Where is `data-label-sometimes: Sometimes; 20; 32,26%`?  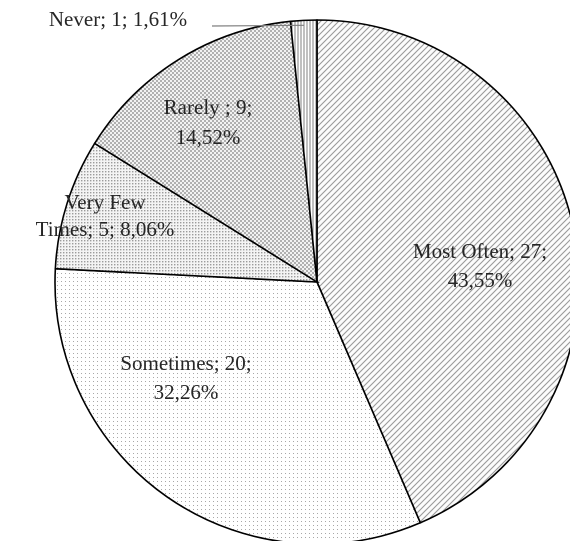 data-label-sometimes: Sometimes; 20; 32,26% is located at coordinates (185, 377).